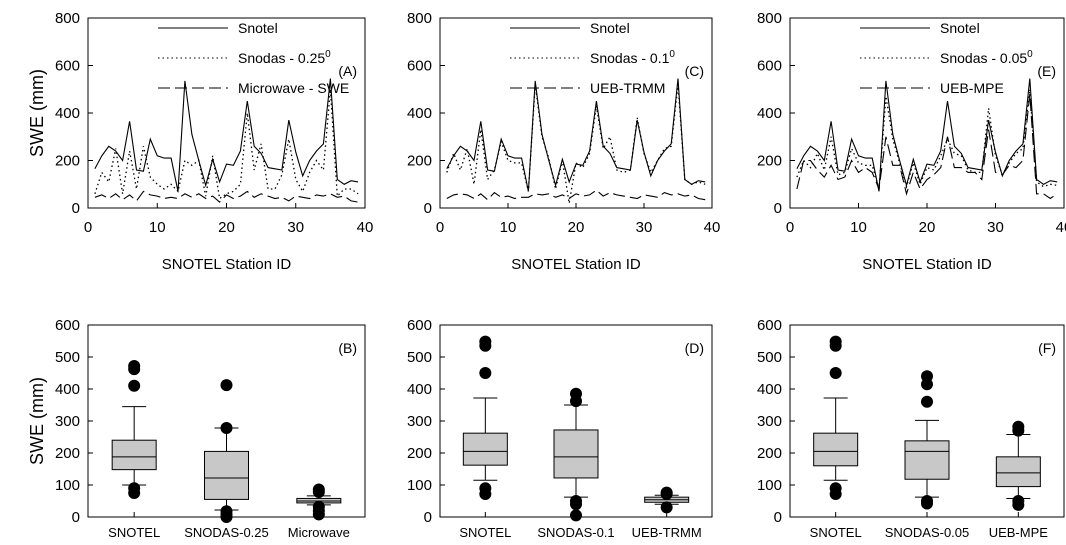 This screenshot has width=1066, height=545. Describe the element at coordinates (632, 57) in the screenshot. I see `legend-label-1: Snodas - 0.10` at that location.